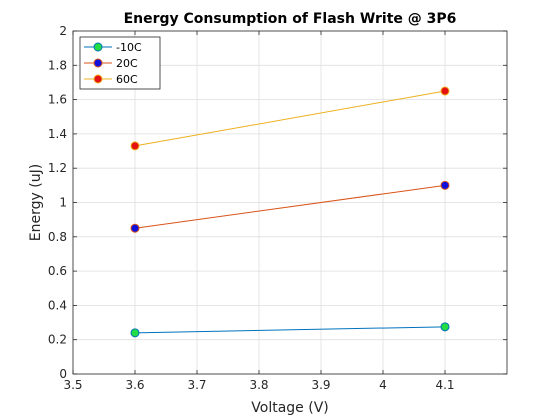 Image resolution: width=560 pixels, height=420 pixels. I want to click on y-axis-label: Energy (uJ), so click(36, 202).